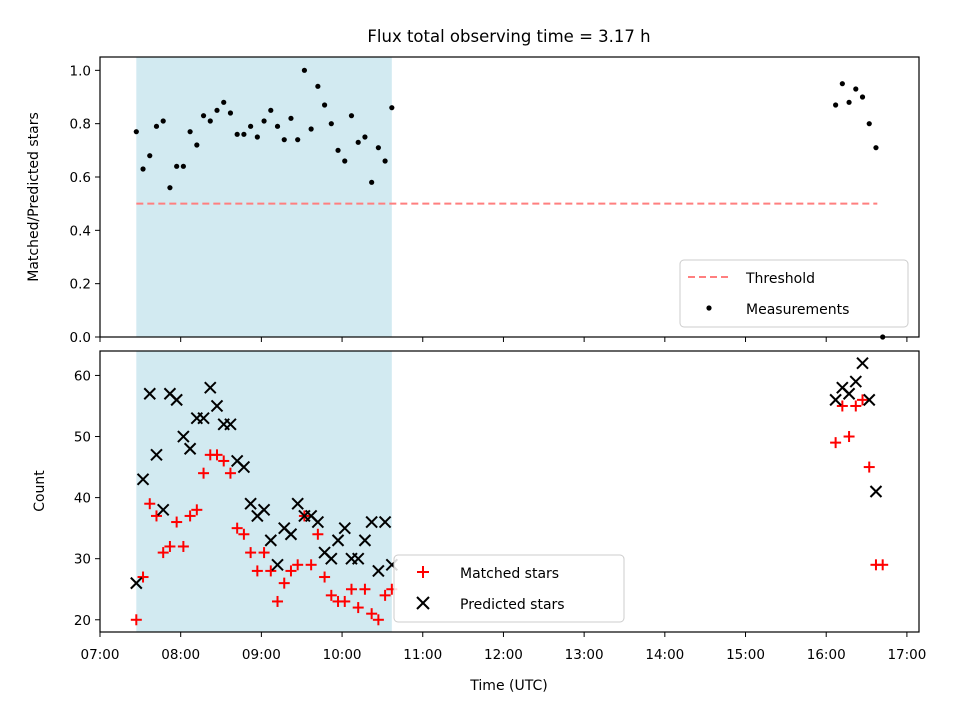 This screenshot has width=960, height=720. Describe the element at coordinates (264, 197) in the screenshot. I see `observing-window-shade` at that location.